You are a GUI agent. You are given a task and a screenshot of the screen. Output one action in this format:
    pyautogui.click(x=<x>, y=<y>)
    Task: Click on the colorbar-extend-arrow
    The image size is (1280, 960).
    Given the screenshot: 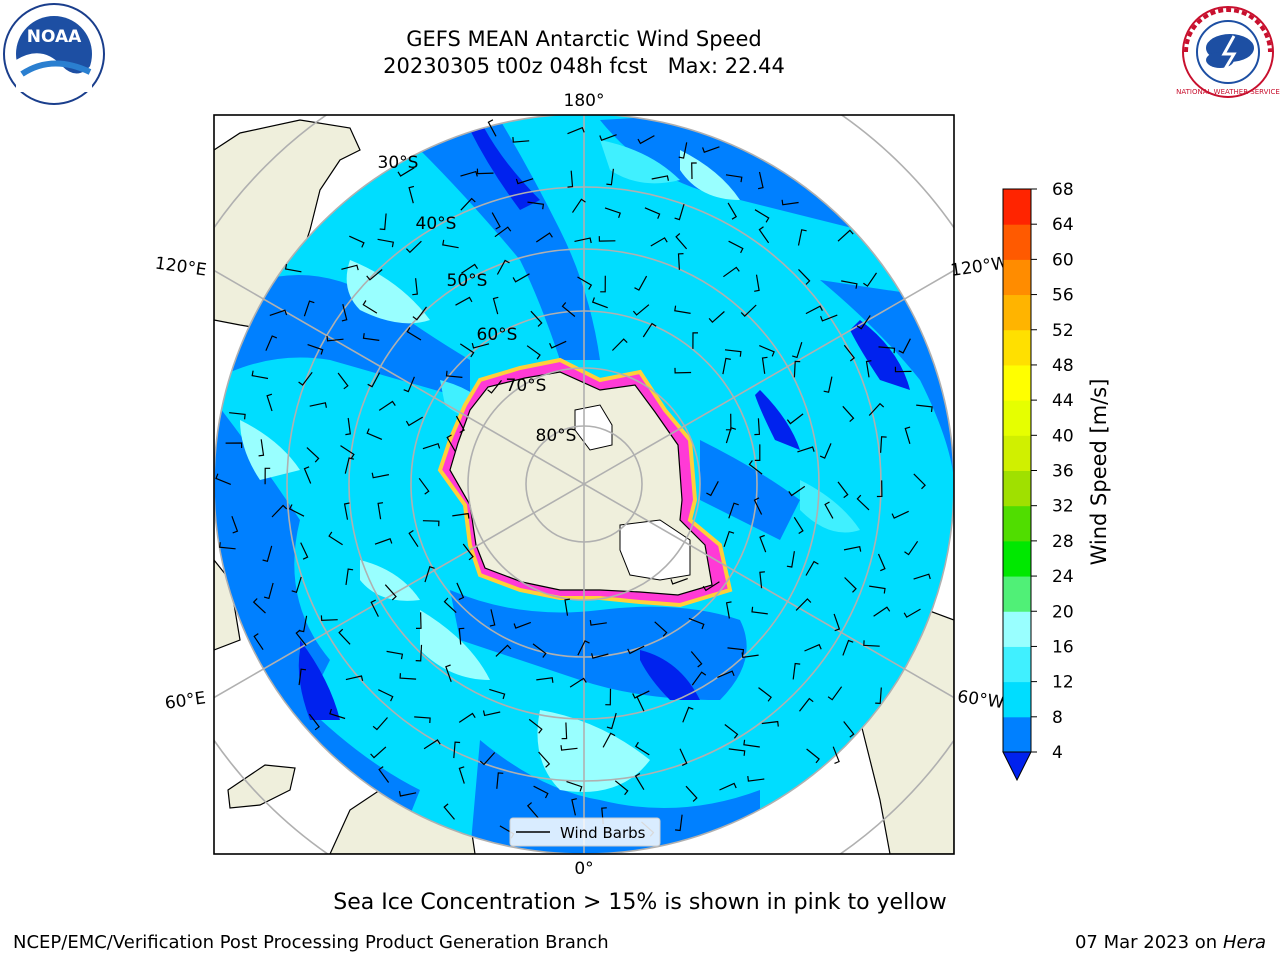 What is the action you would take?
    pyautogui.click(x=1017, y=766)
    